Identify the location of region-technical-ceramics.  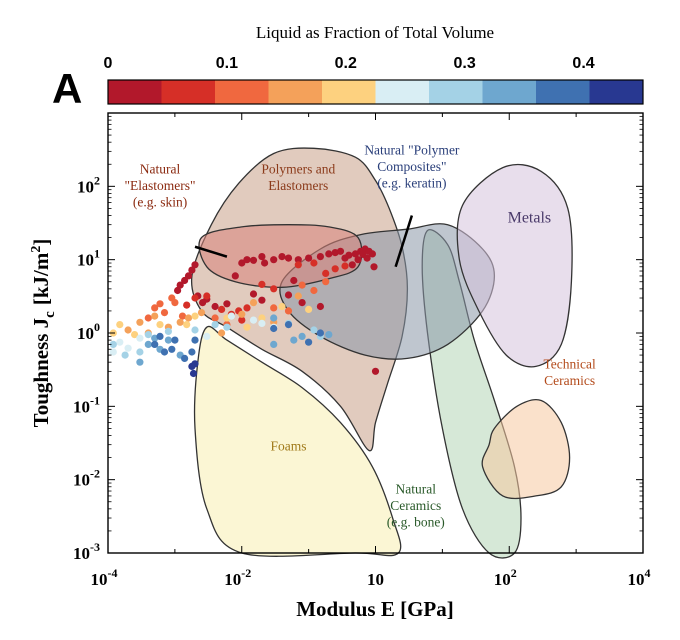
(526, 449).